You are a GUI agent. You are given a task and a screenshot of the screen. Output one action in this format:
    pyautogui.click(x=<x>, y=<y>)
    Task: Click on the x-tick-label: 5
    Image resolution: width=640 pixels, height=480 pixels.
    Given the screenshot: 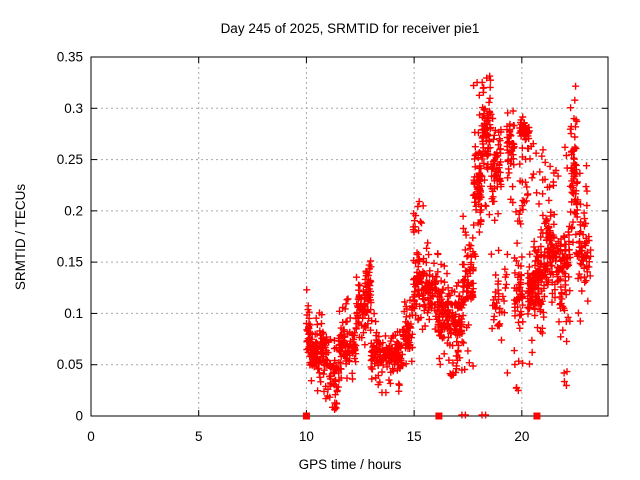 What is the action you would take?
    pyautogui.click(x=199, y=436)
    